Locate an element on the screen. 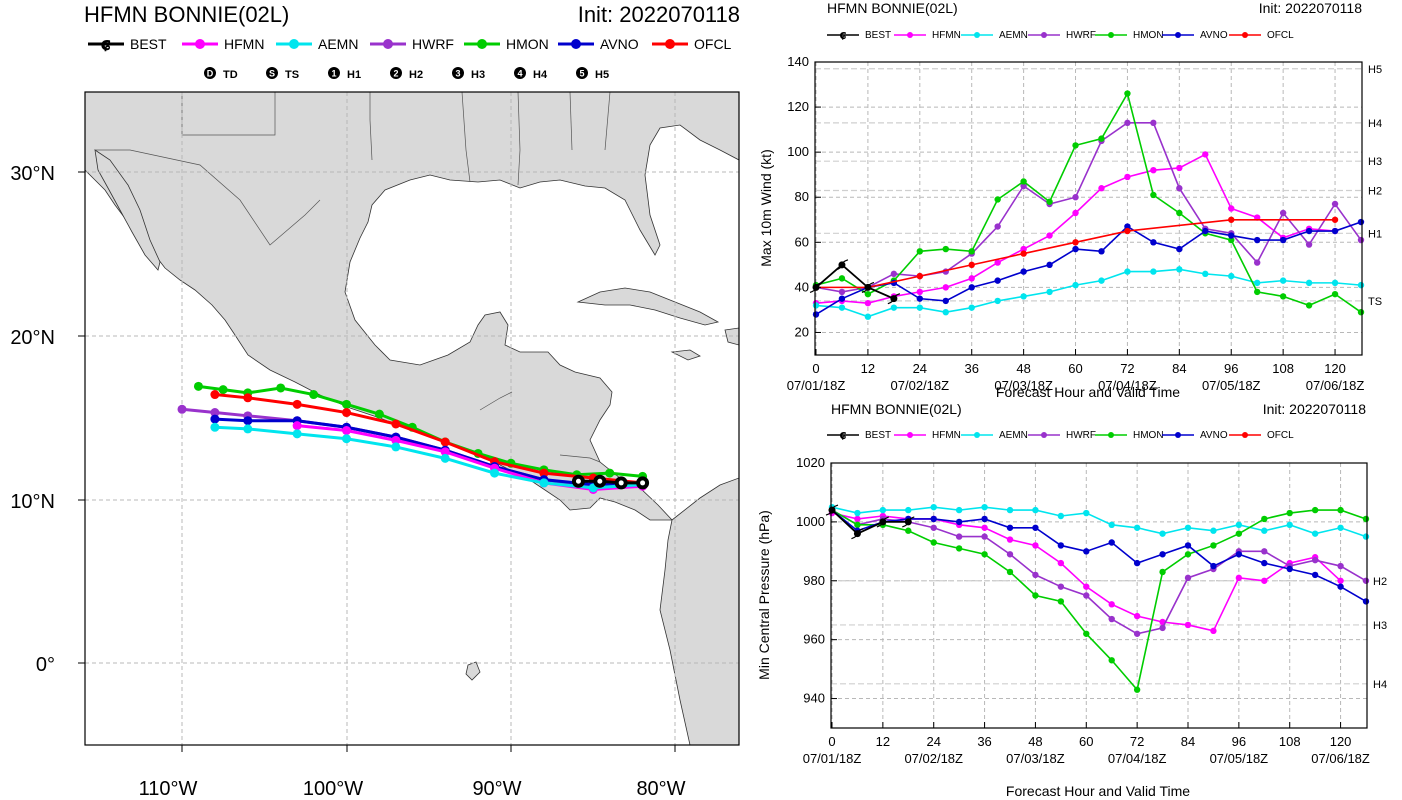 The height and width of the screenshot is (800, 1402). legend-label-aemn: AEMN is located at coordinates (1013, 435).